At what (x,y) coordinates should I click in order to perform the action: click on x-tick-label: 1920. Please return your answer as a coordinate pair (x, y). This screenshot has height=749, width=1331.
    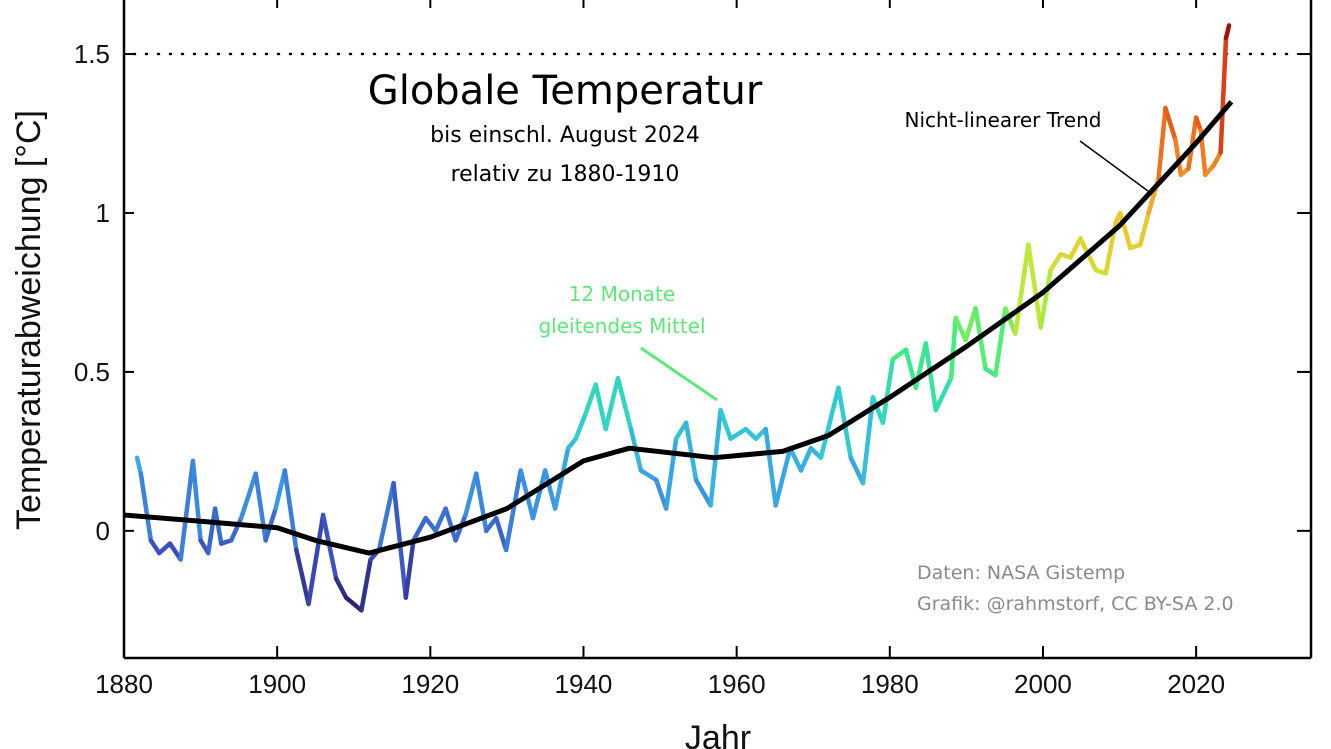
    Looking at the image, I should click on (430, 684).